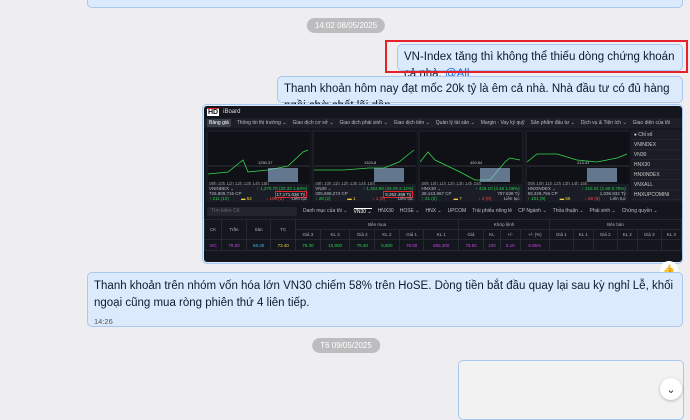 This screenshot has height=420, width=690. What do you see at coordinates (398, 194) in the screenshot?
I see `index-turnover: 9,262.498 Tỷ` at bounding box center [398, 194].